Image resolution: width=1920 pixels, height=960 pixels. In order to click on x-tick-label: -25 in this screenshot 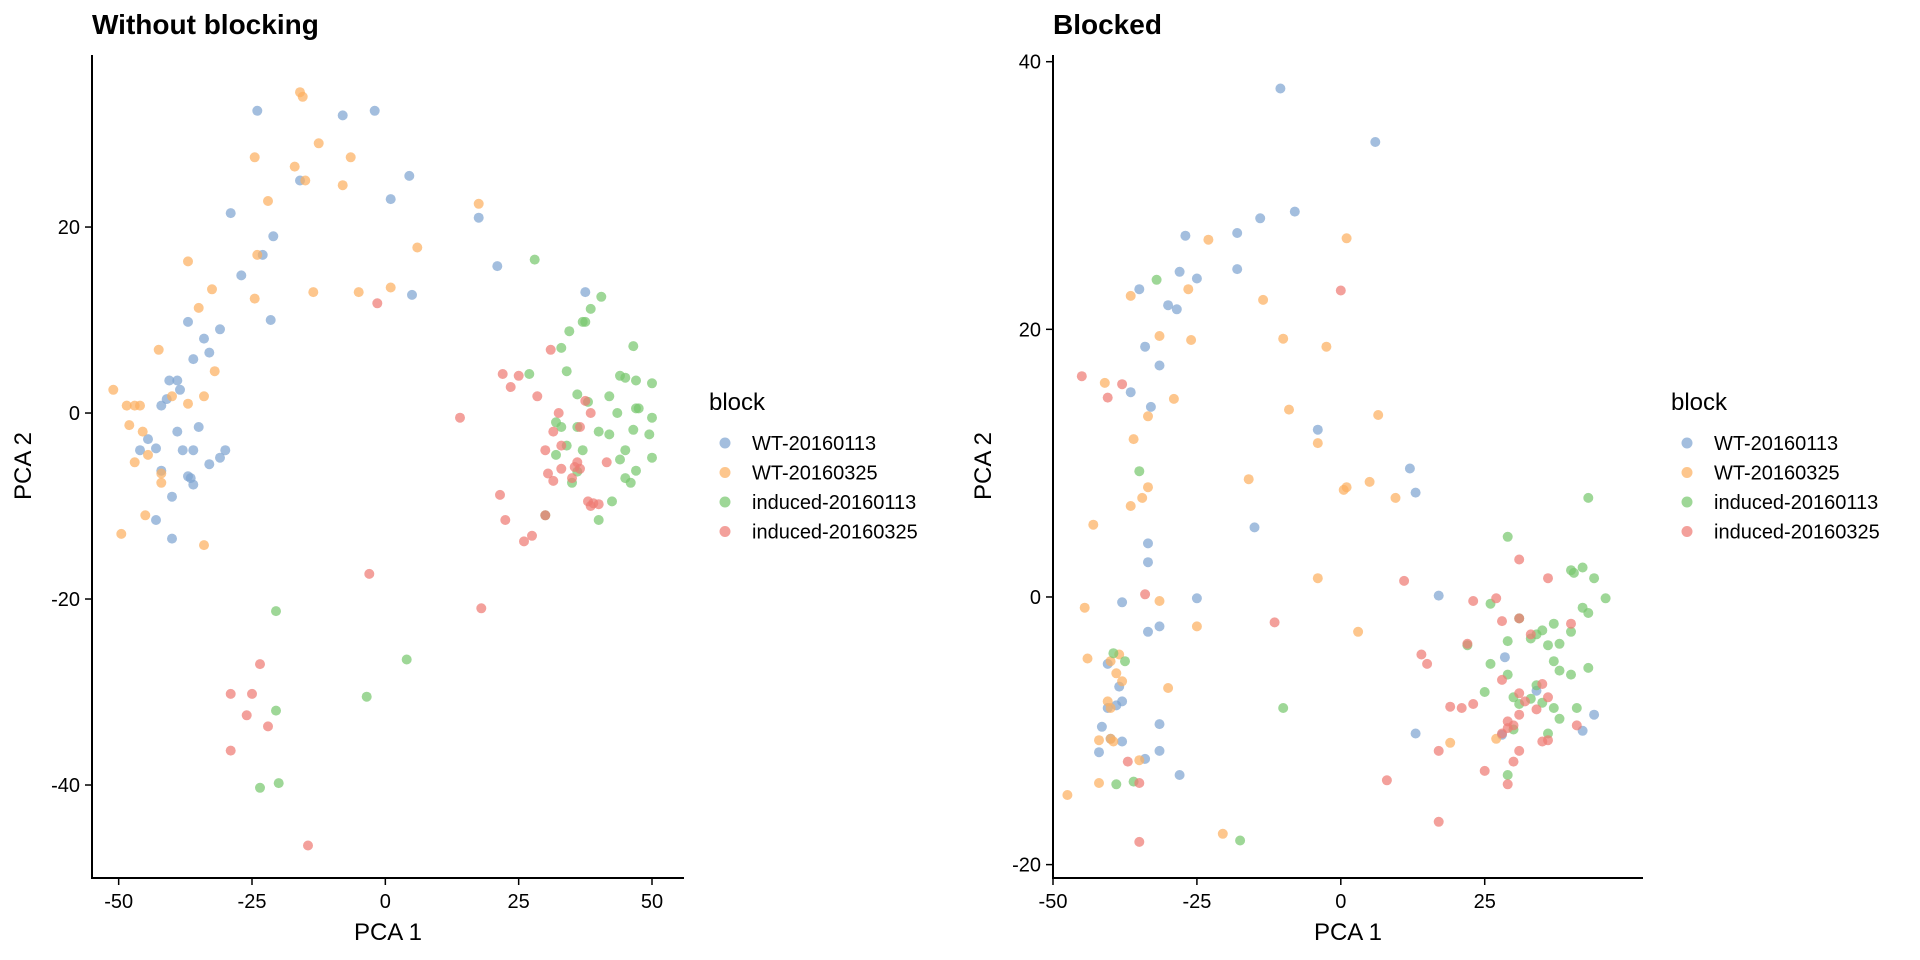, I will do `click(252, 902)`.